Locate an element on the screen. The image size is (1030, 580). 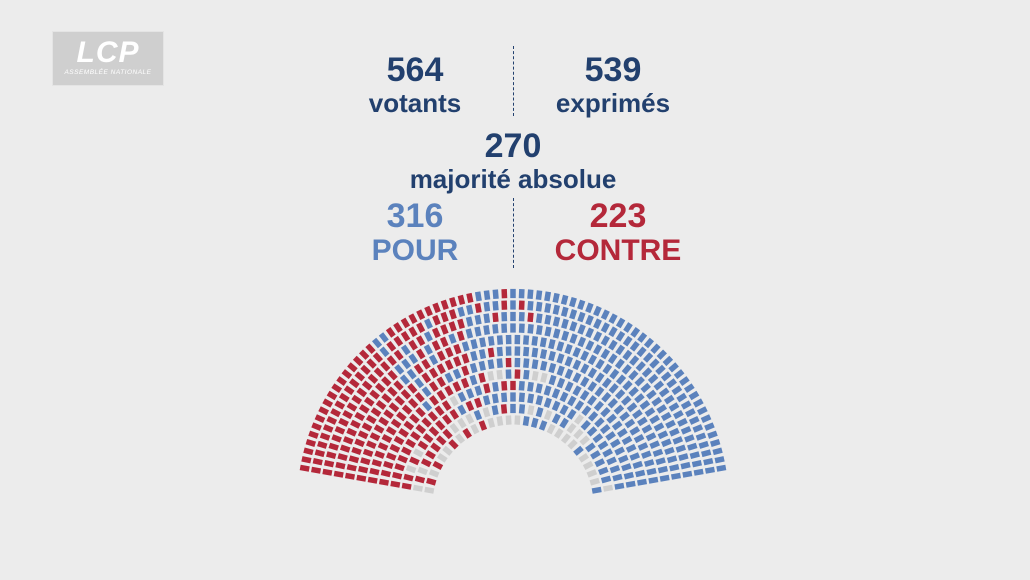
contre-value: 223 is located at coordinates (618, 216).